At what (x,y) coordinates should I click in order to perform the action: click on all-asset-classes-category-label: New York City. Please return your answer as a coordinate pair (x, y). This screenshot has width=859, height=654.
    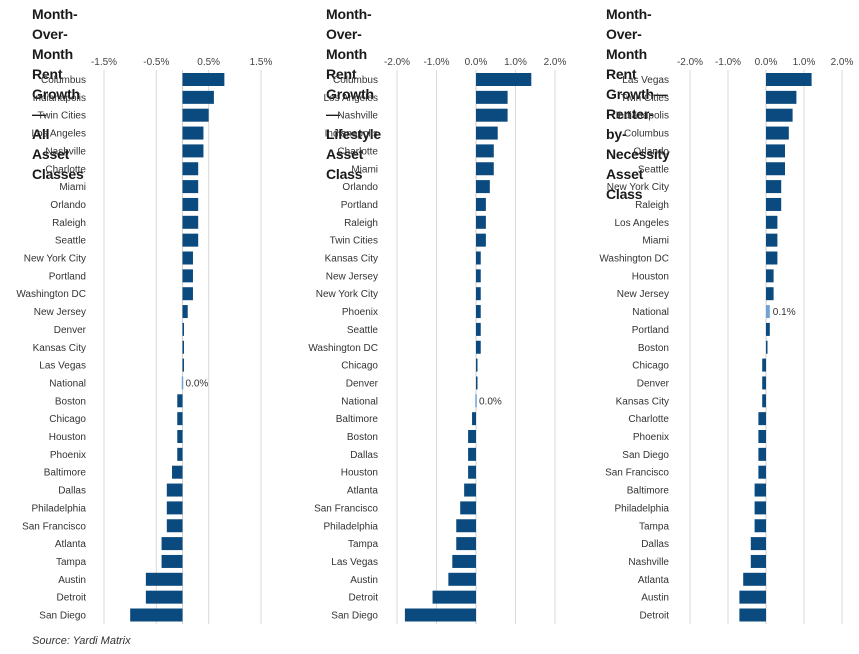
    Looking at the image, I should click on (55, 259).